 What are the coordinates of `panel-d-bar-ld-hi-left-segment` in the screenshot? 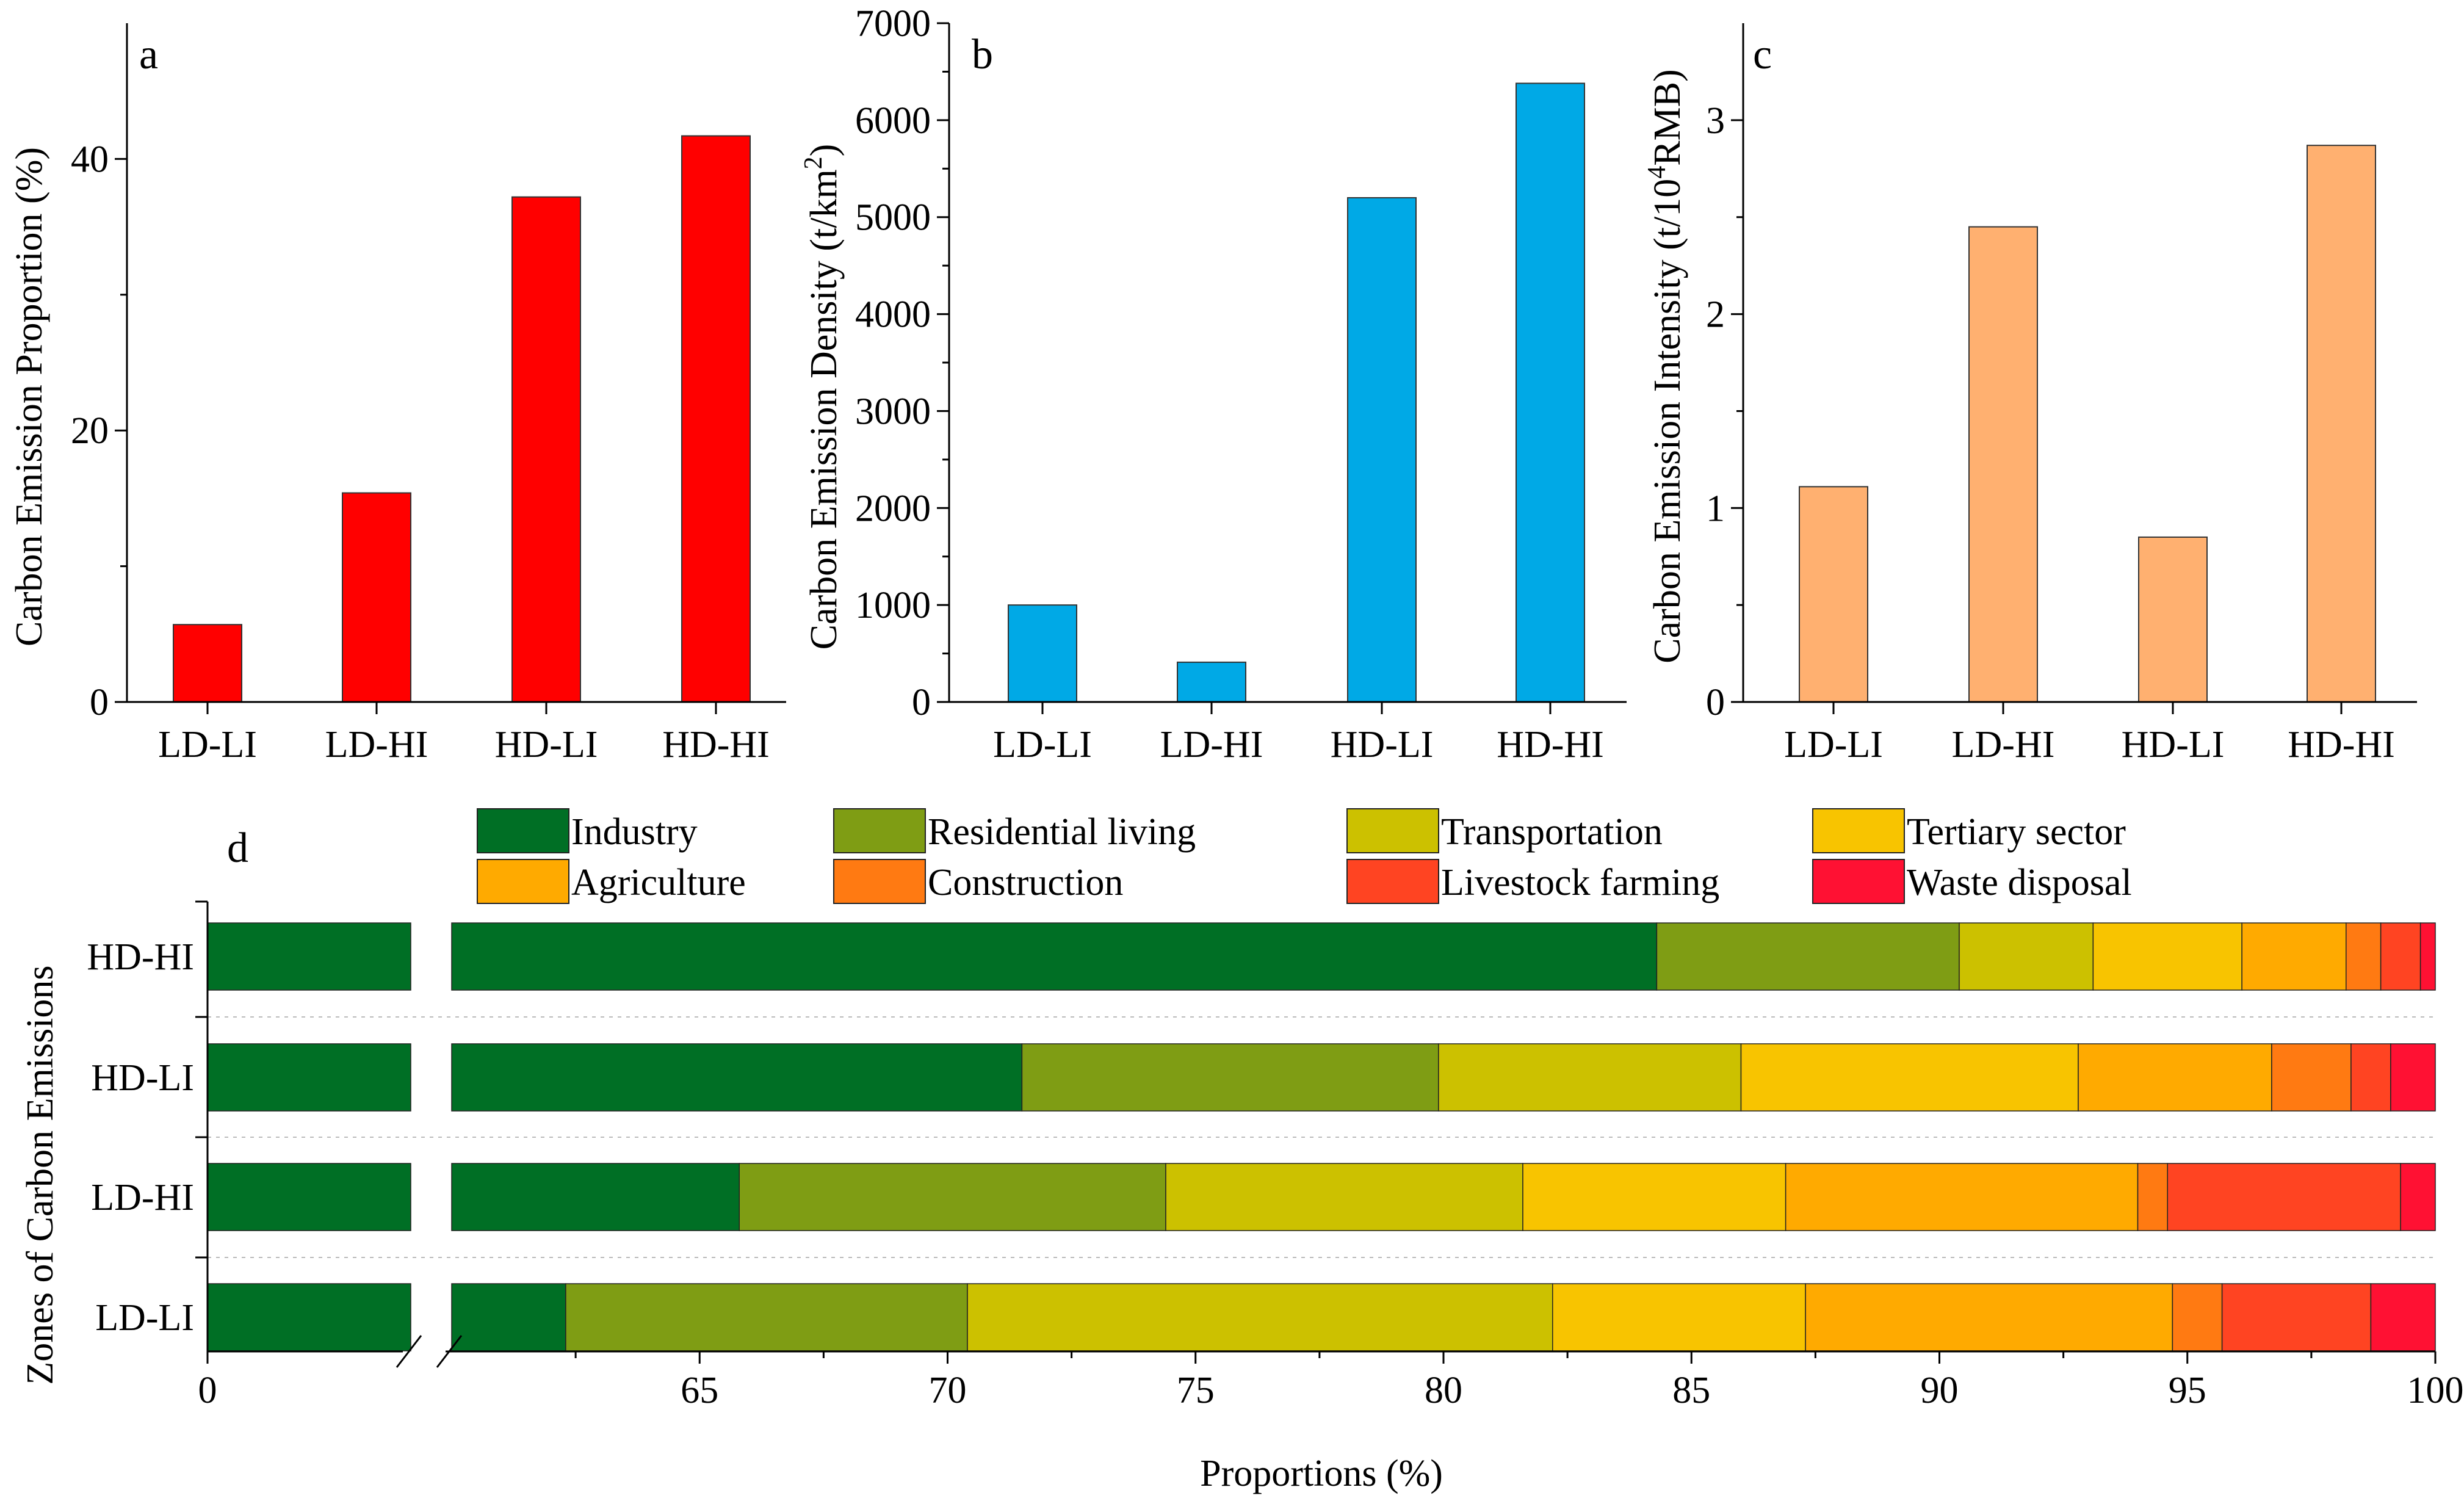 It's located at (309, 1197).